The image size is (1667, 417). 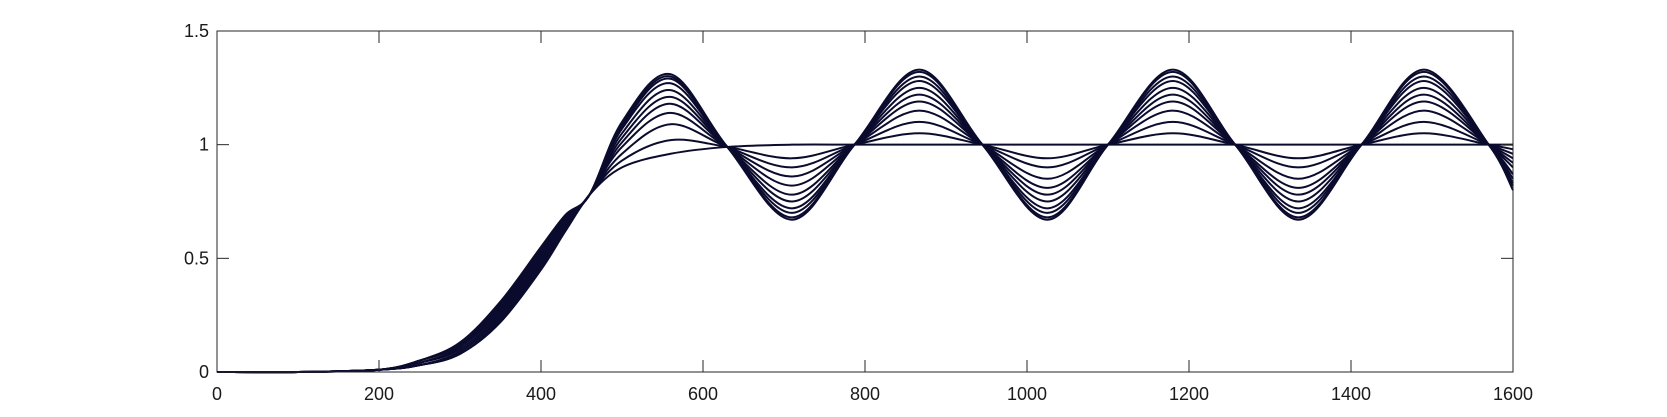 What do you see at coordinates (204, 145) in the screenshot?
I see `y-tick-label: 1` at bounding box center [204, 145].